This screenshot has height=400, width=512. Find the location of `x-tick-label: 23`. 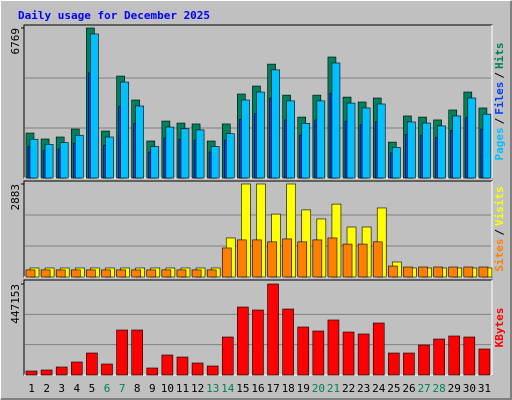

x-tick-label: 23 is located at coordinates (363, 388).